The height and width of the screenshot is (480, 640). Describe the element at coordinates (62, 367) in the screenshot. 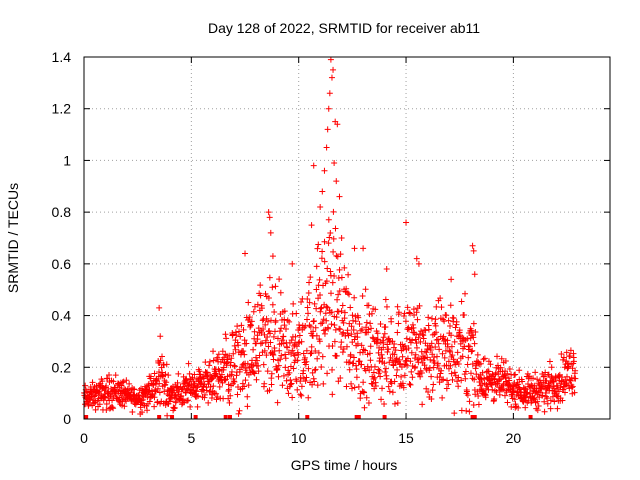

I see `y-tick-label: 0.2` at that location.